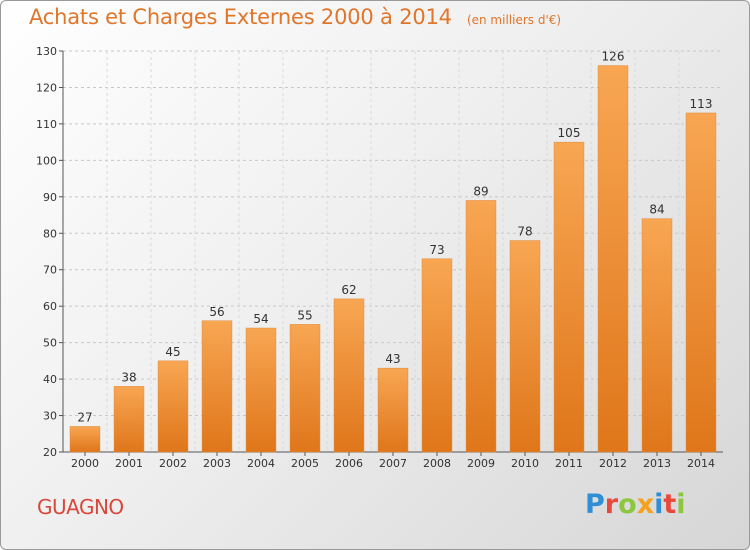  What do you see at coordinates (85, 463) in the screenshot?
I see `x-tick-label: 2000` at bounding box center [85, 463].